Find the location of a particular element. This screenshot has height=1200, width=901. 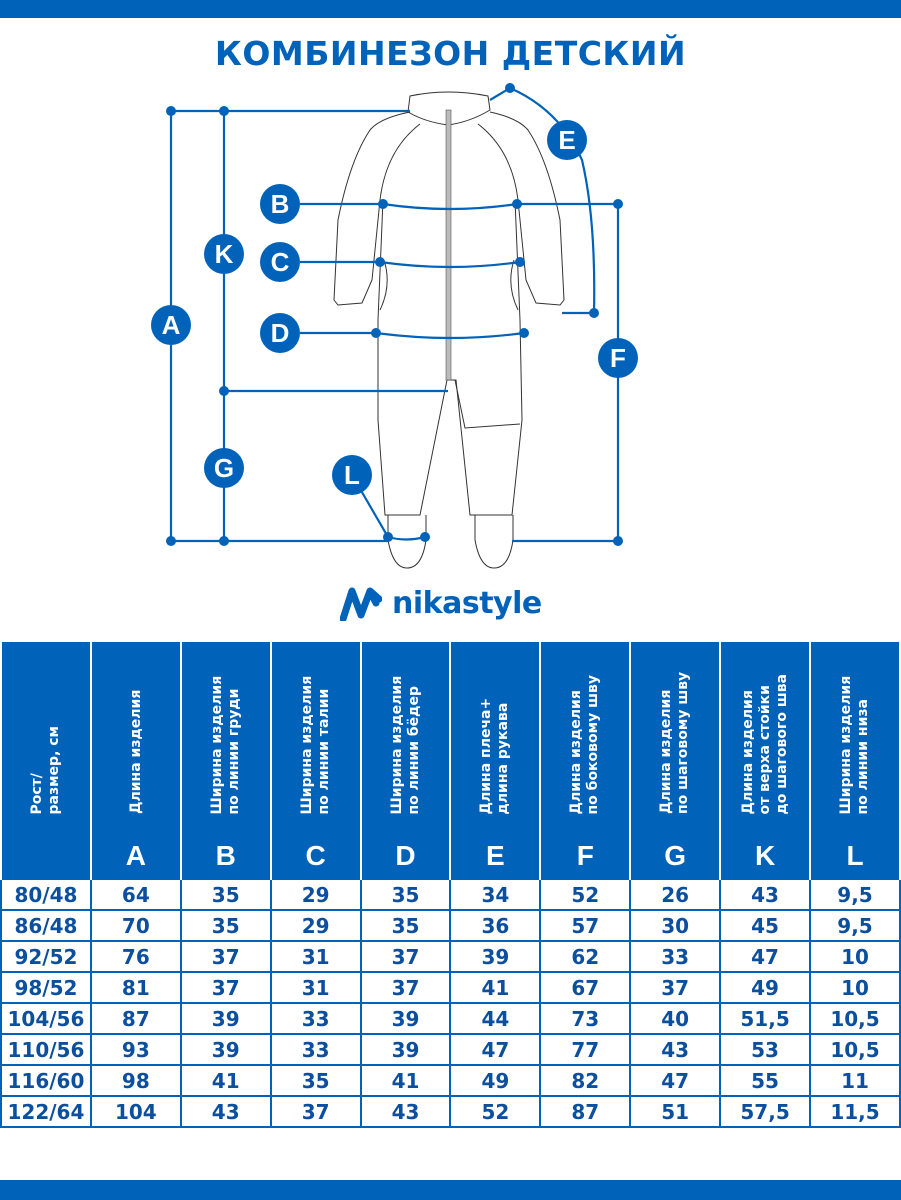

column-header-text: Длина изделия по боковому шву is located at coordinates (585, 744).